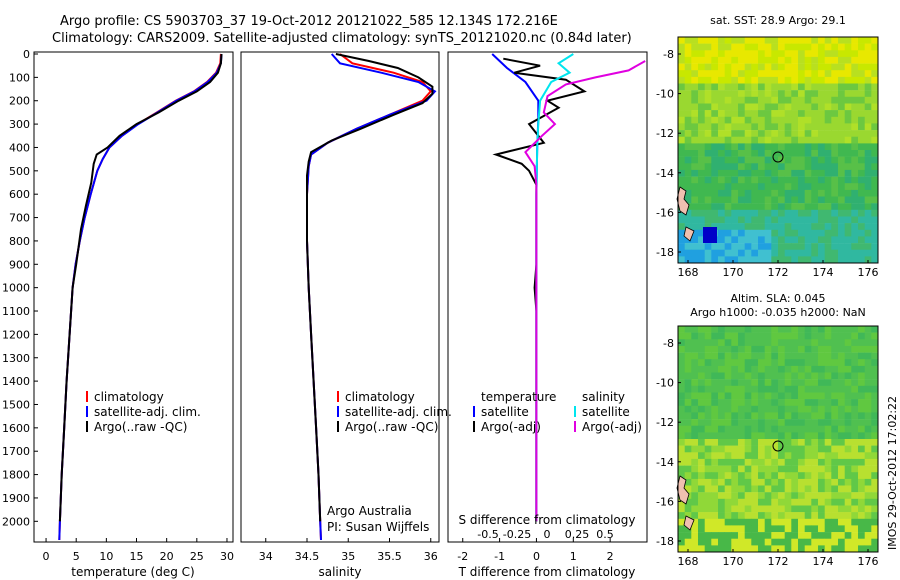 The image size is (900, 580). I want to click on x-tick-label: -2, so click(462, 556).